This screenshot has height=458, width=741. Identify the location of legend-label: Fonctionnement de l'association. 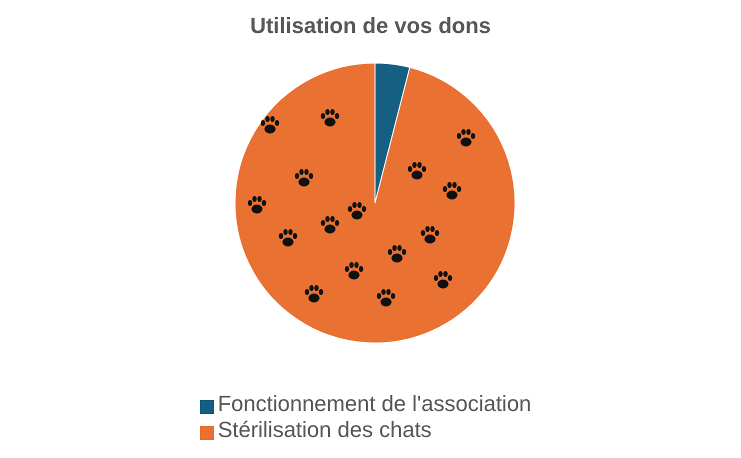
(375, 403).